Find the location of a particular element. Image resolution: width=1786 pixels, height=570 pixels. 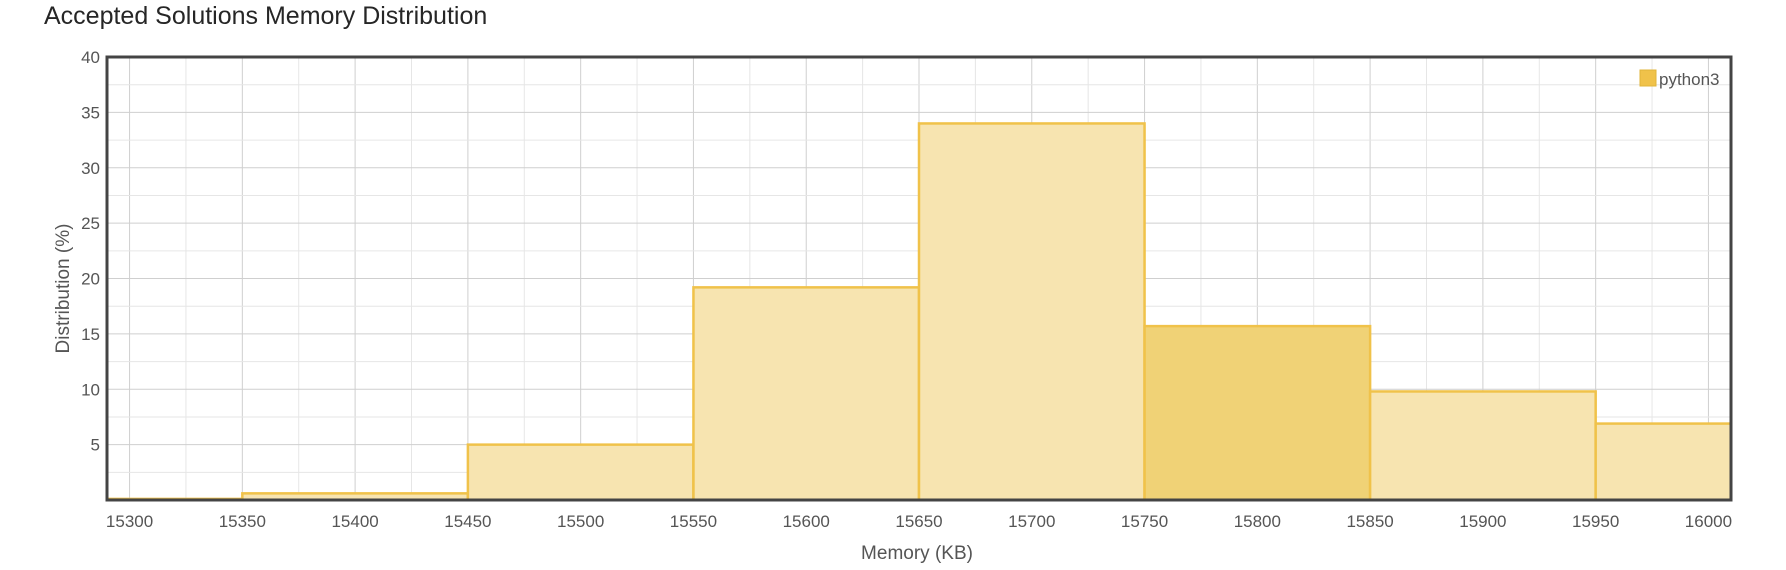

x-tick-label: 15650 is located at coordinates (918, 521).